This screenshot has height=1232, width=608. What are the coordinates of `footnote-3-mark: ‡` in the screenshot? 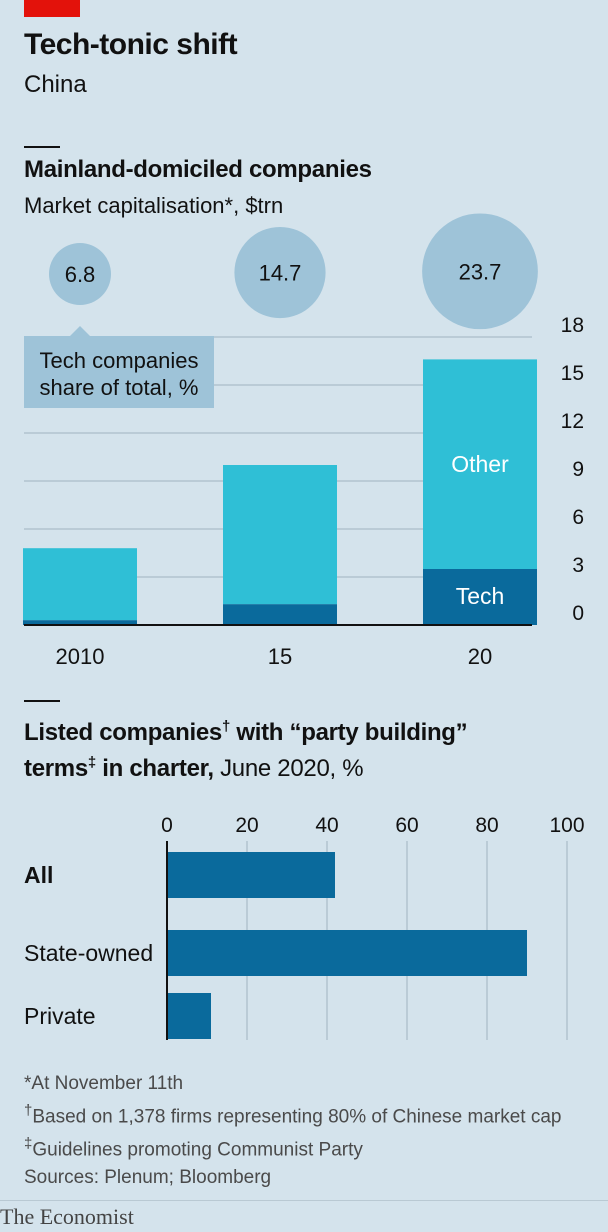 It's located at (28, 1144).